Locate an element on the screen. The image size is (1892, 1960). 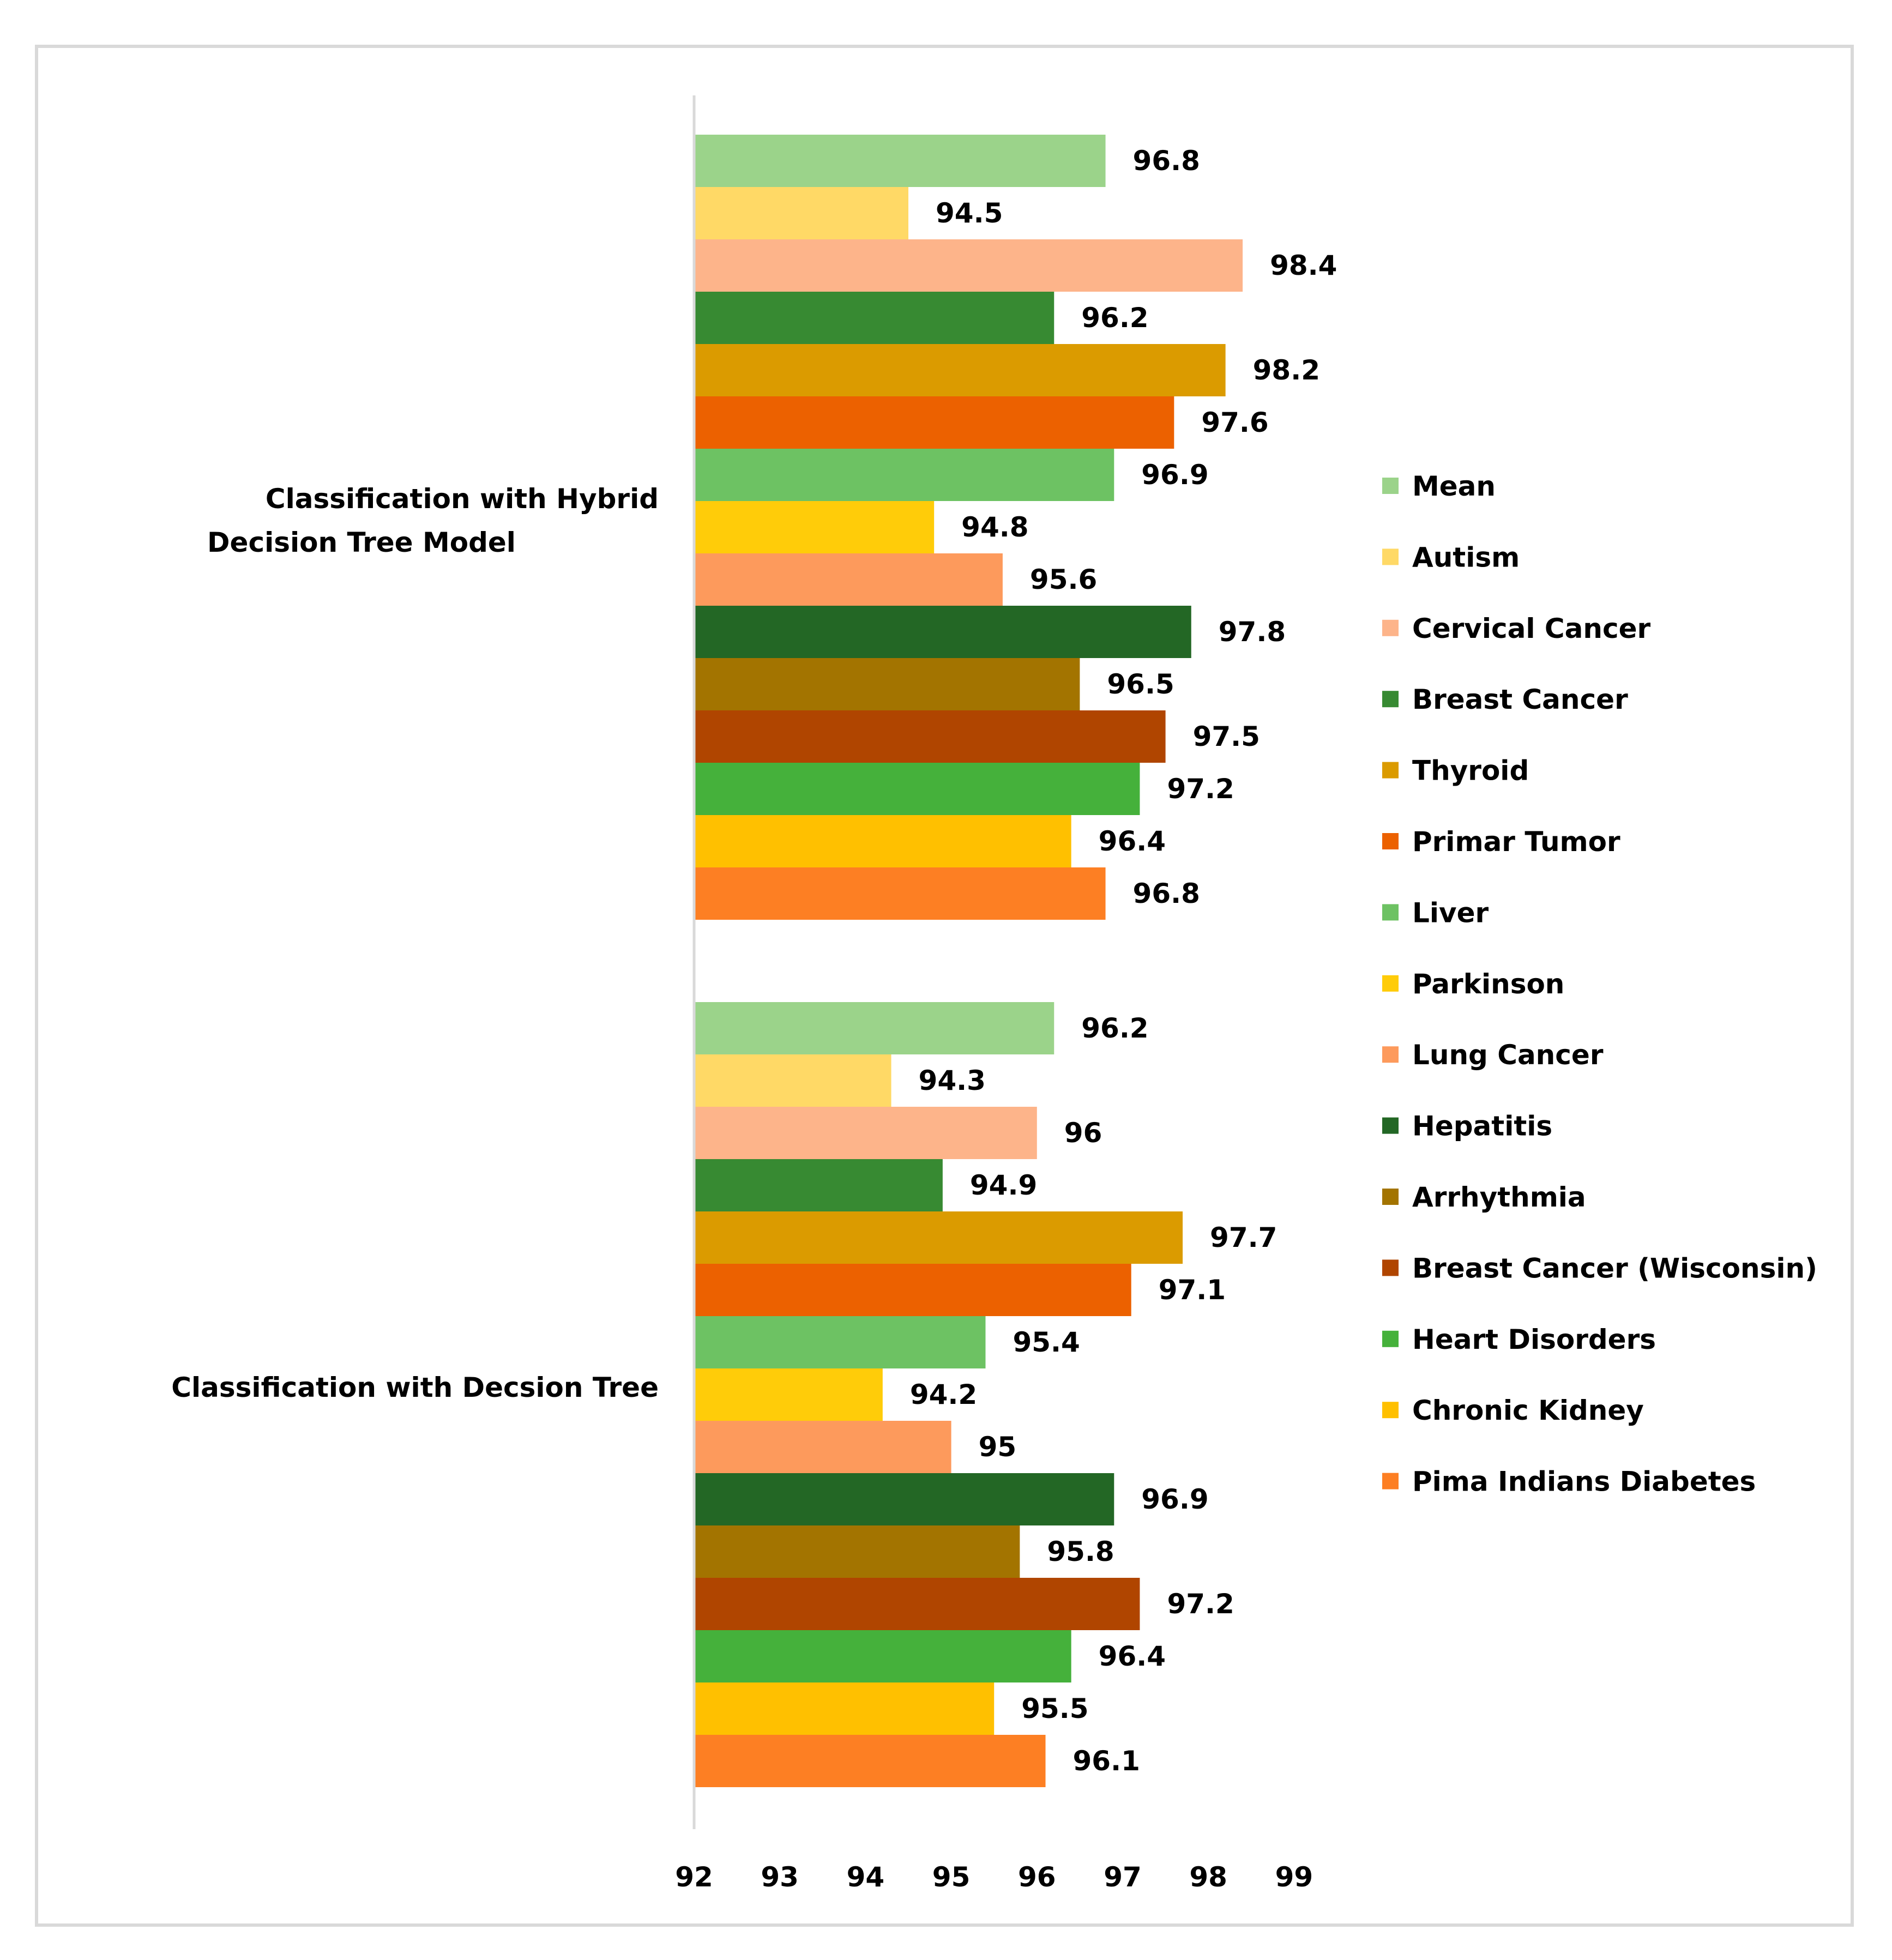
x-tick-label: 98 is located at coordinates (1208, 1877).